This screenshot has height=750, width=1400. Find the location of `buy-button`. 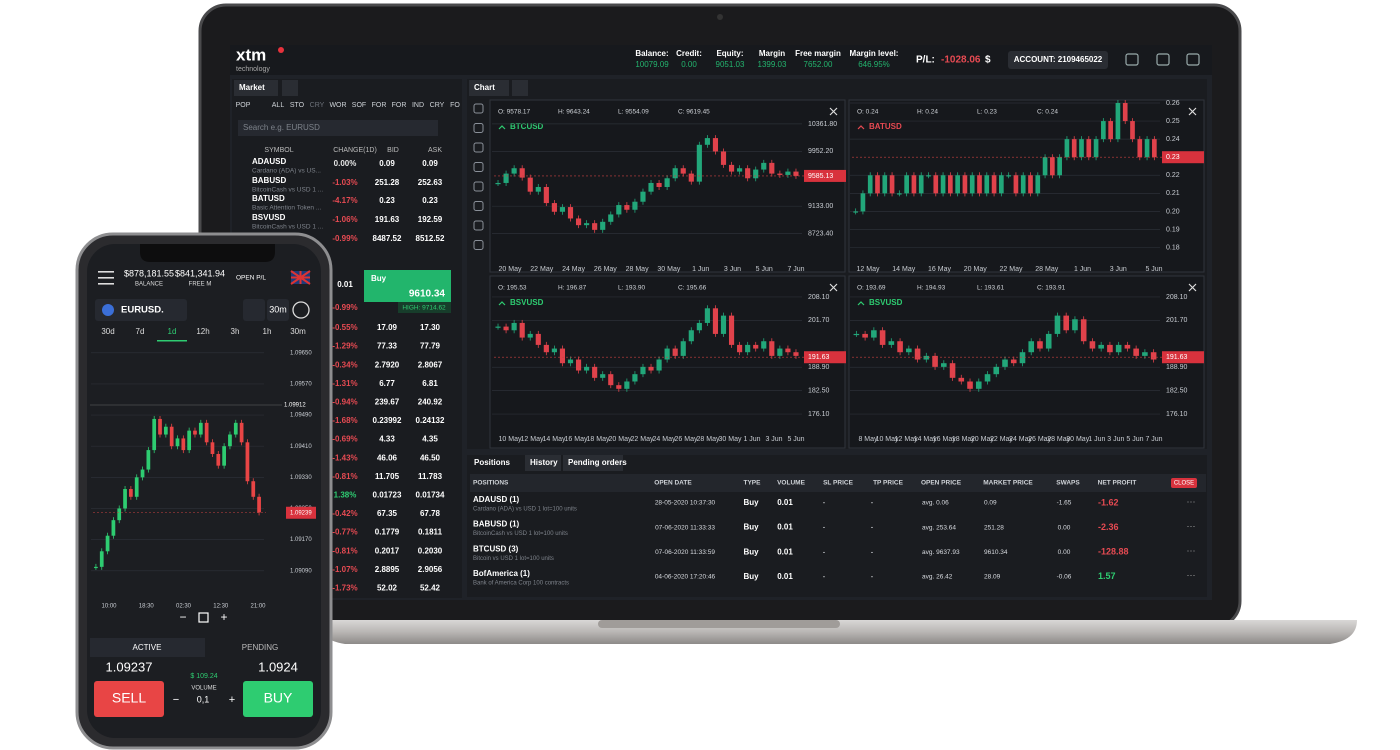

buy-button is located at coordinates (278, 699).